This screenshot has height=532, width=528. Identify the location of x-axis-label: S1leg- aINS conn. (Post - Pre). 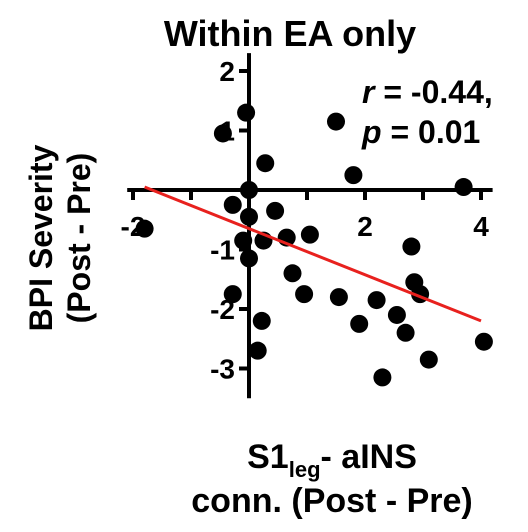
(331, 479).